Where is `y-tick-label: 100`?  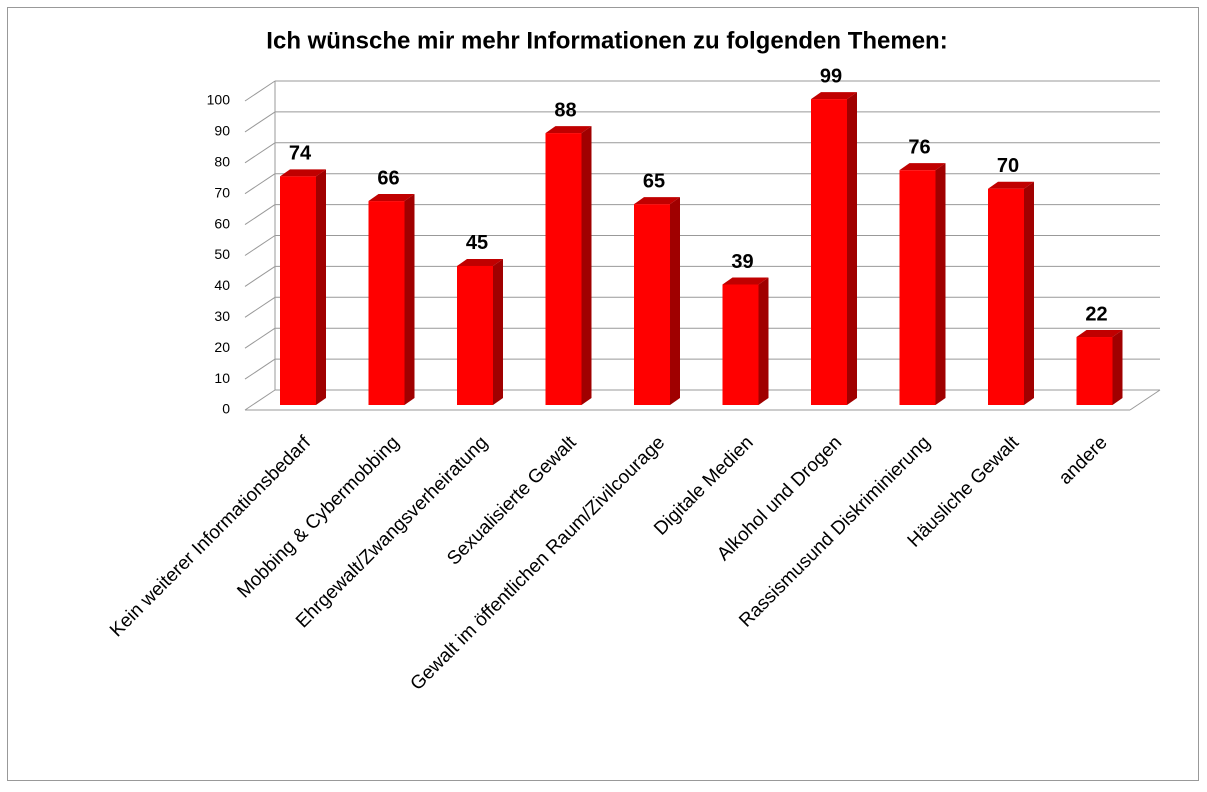
y-tick-label: 100 is located at coordinates (219, 100).